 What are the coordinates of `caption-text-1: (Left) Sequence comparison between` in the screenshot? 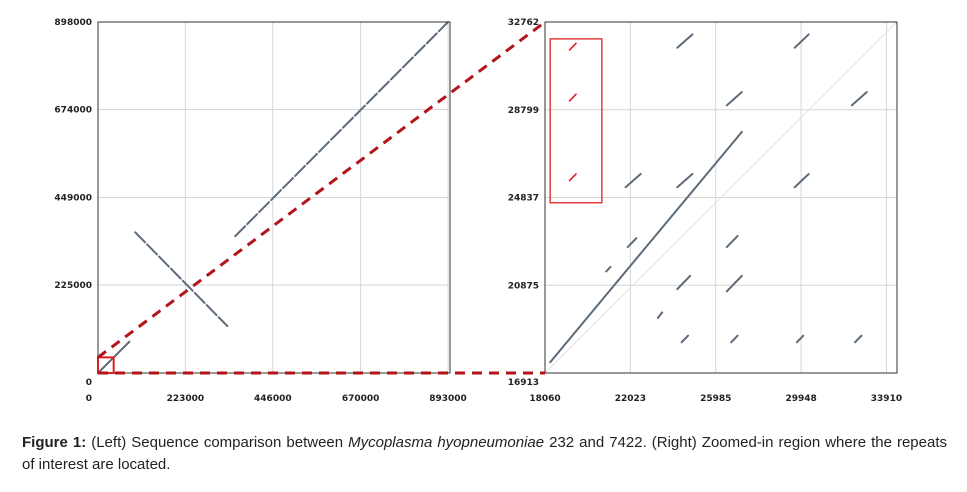 It's located at (217, 442).